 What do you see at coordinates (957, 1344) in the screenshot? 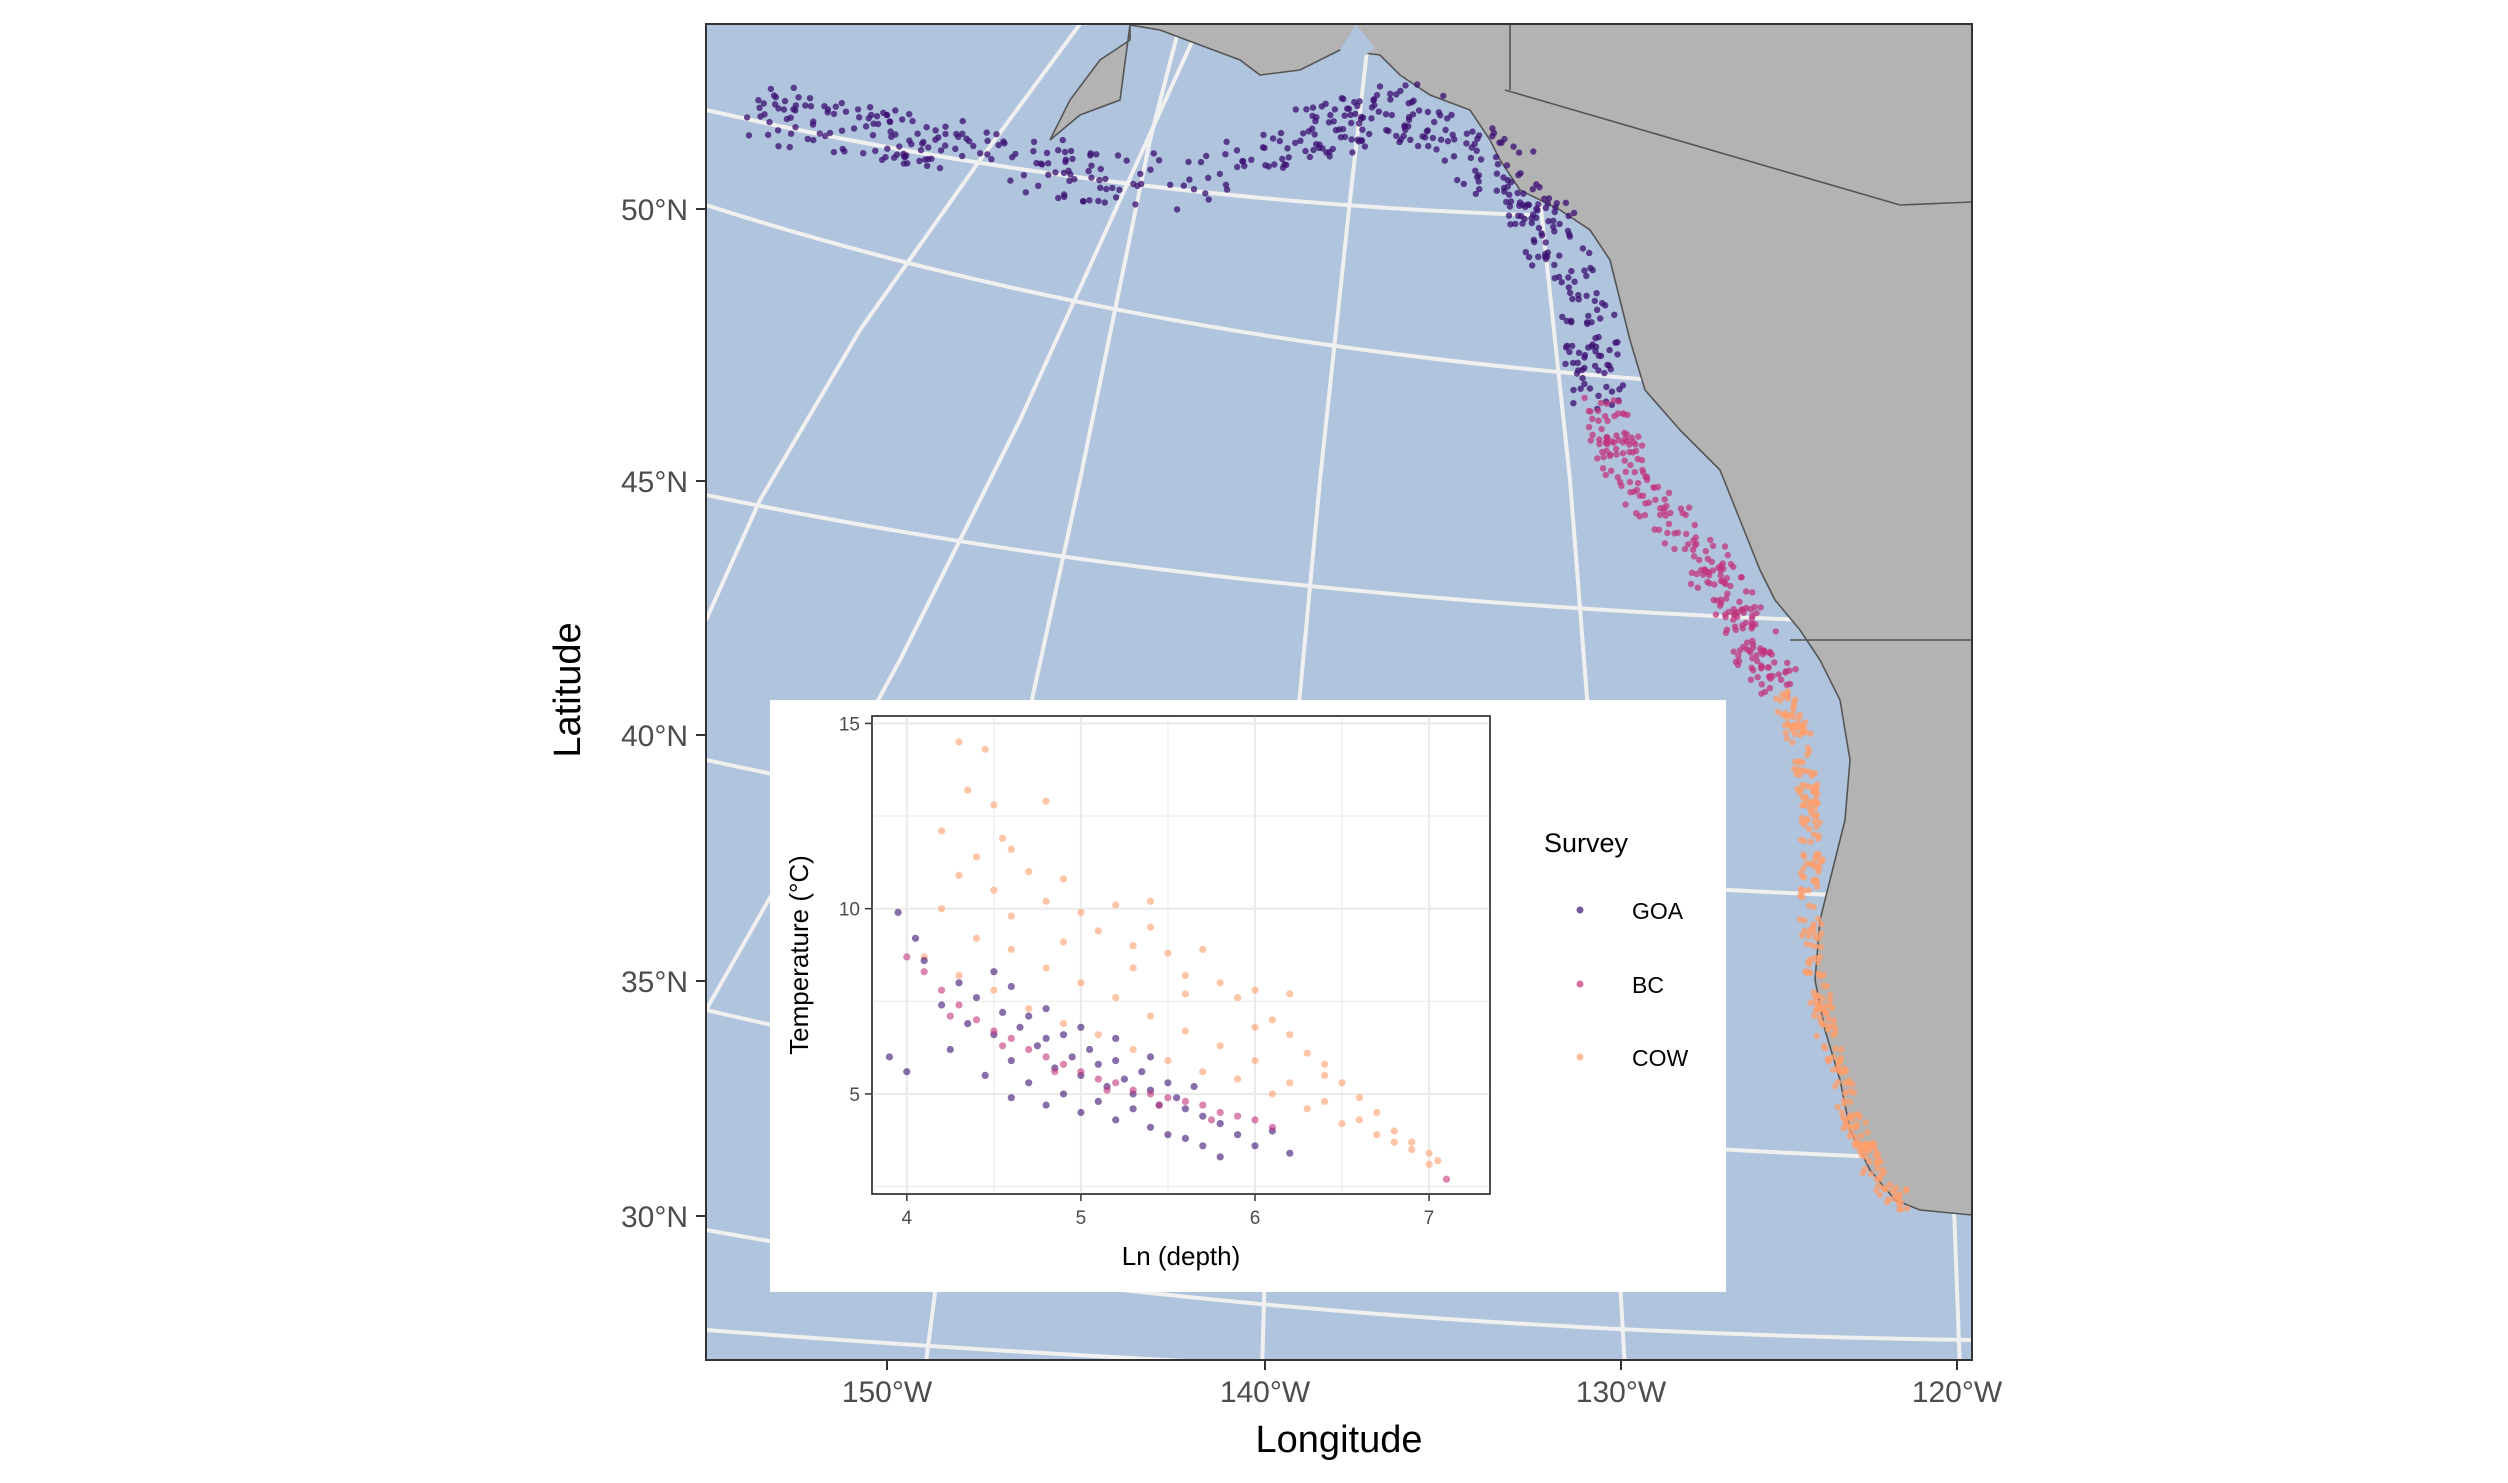
I see `graticule-line` at bounding box center [957, 1344].